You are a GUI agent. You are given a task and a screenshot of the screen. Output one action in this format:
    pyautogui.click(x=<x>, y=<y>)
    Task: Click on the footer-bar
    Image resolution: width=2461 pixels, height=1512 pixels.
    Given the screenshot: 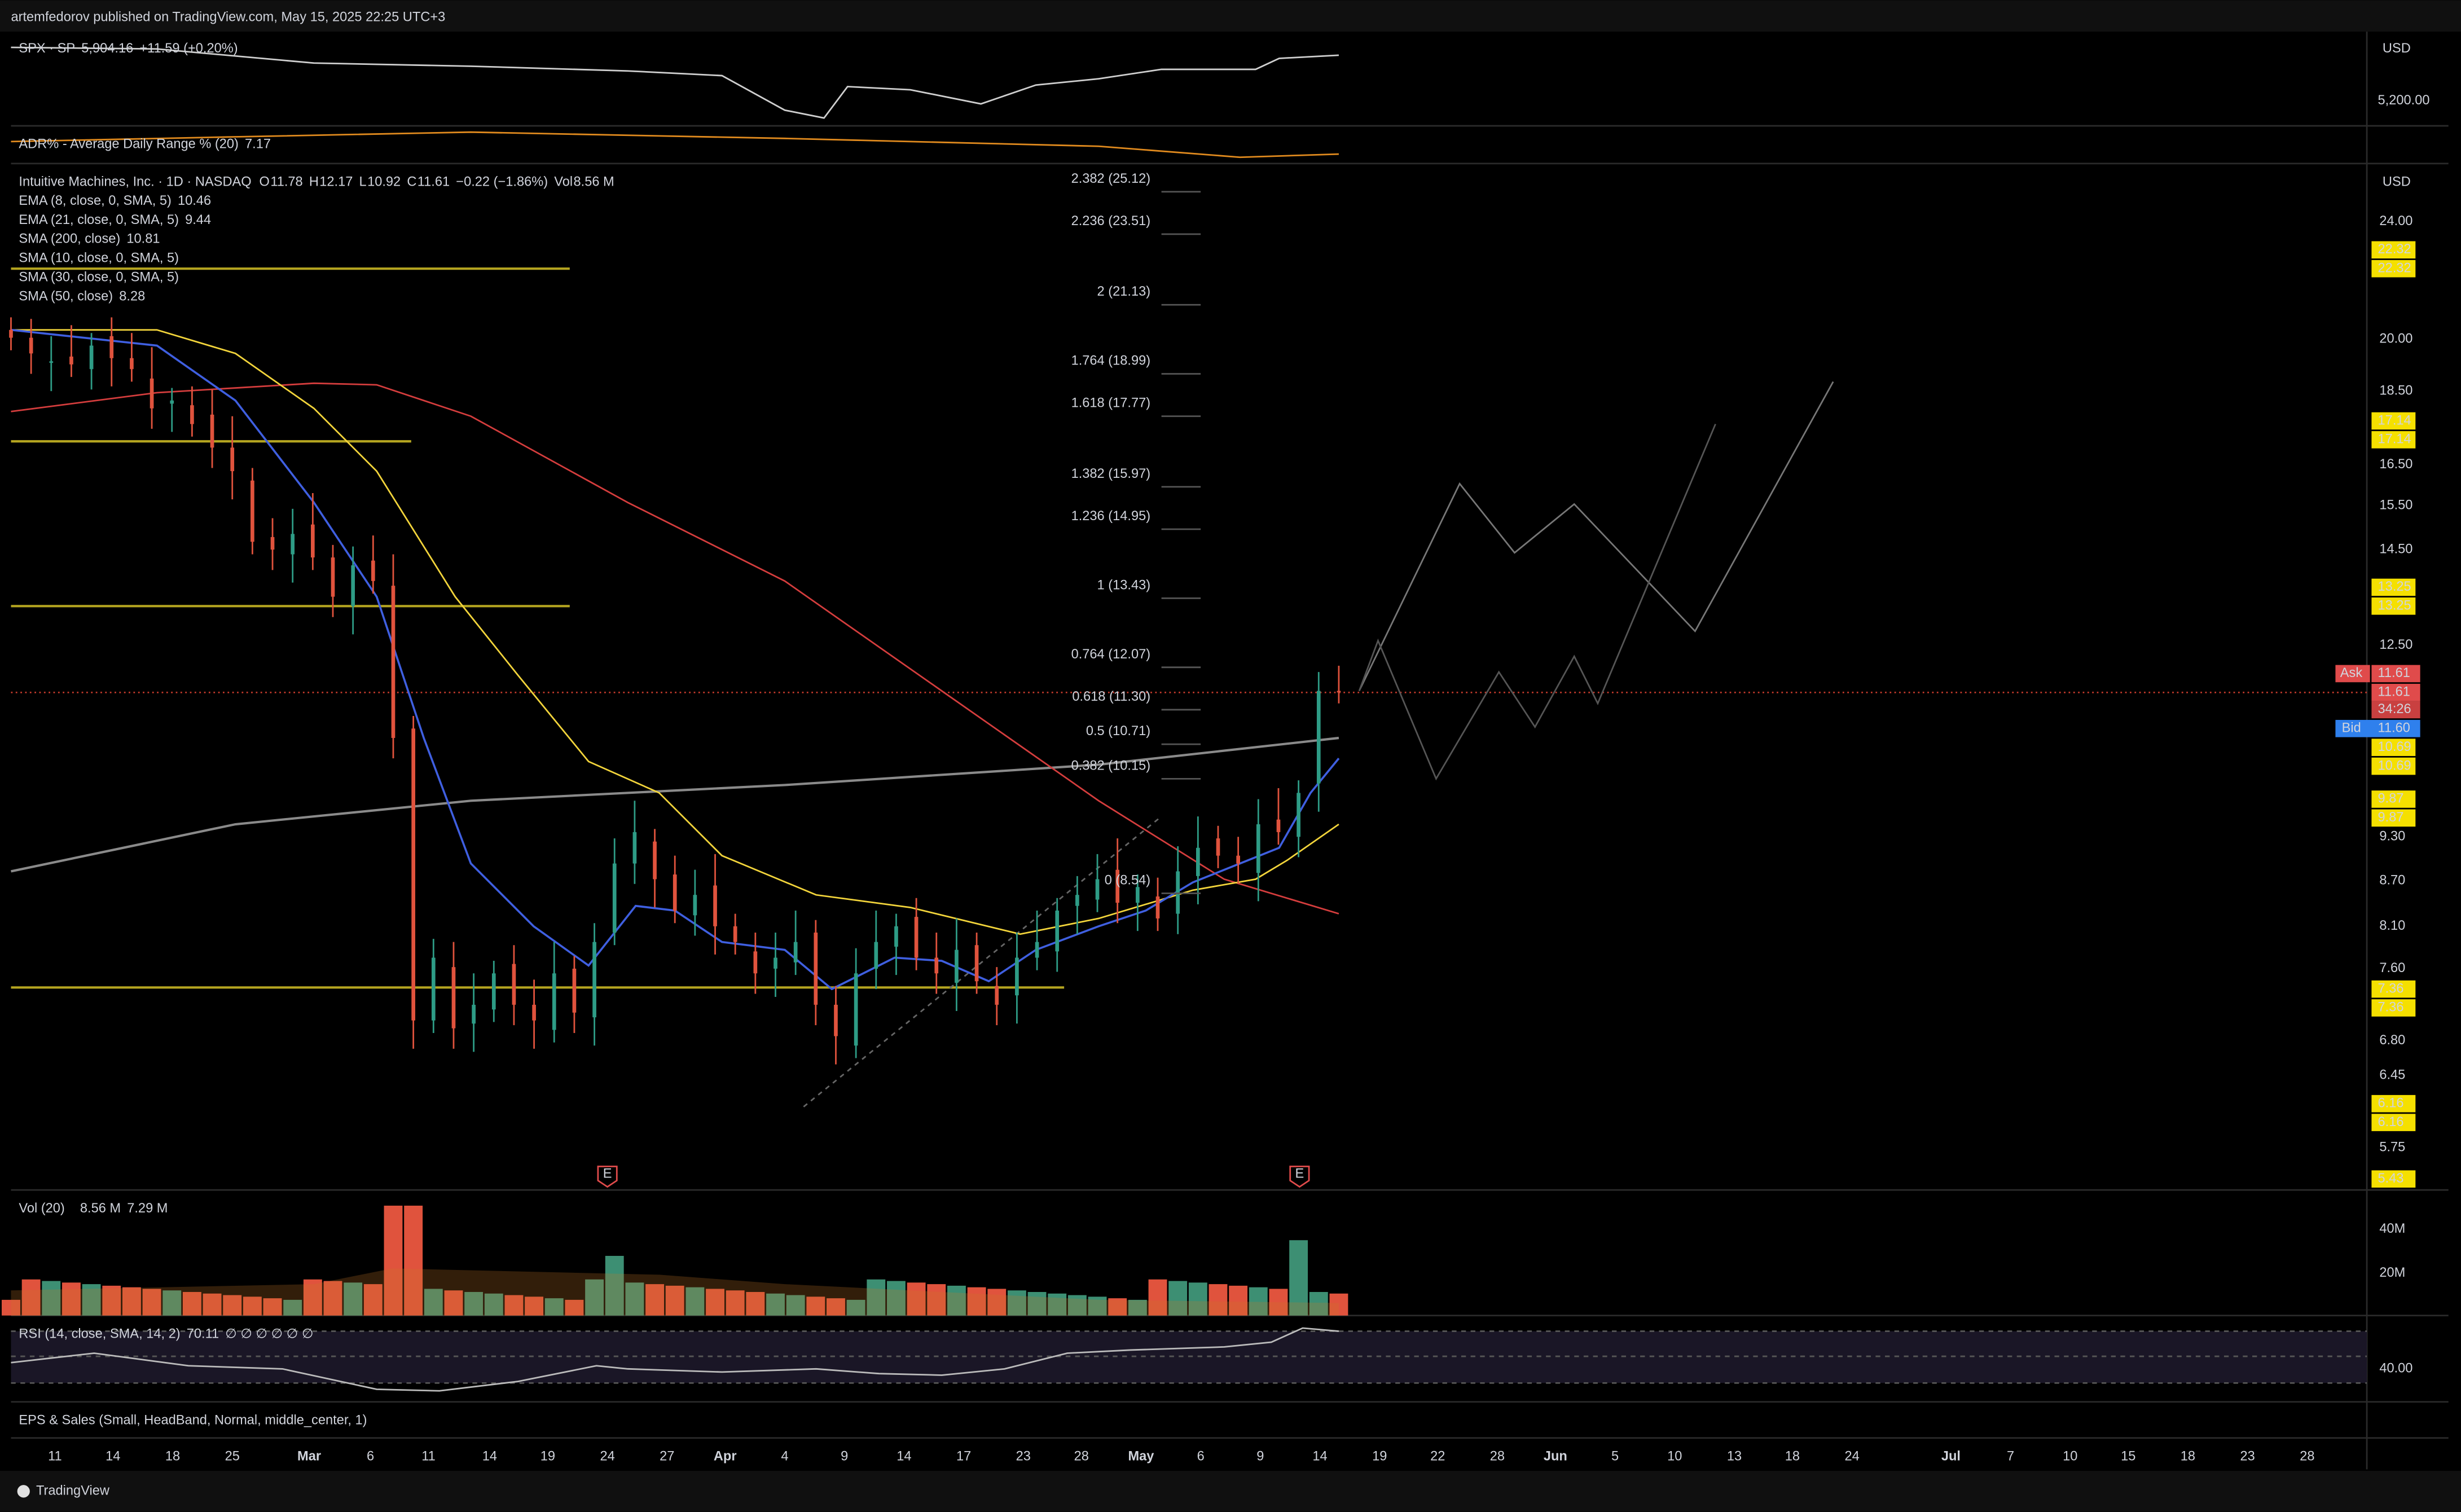 What is the action you would take?
    pyautogui.click(x=1230, y=1491)
    